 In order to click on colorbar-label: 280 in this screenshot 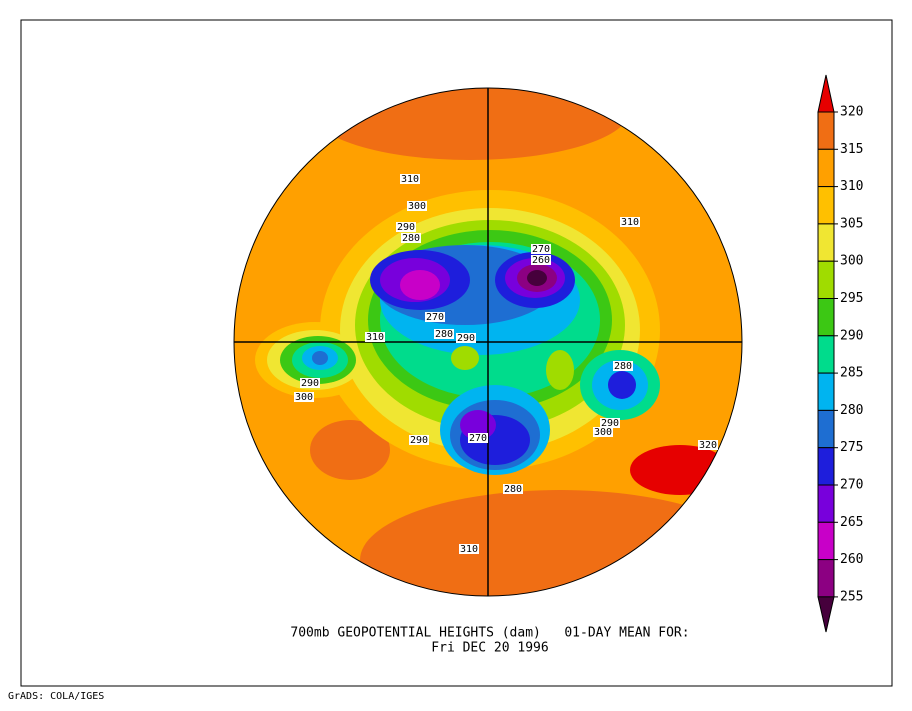, I will do `click(851, 410)`.